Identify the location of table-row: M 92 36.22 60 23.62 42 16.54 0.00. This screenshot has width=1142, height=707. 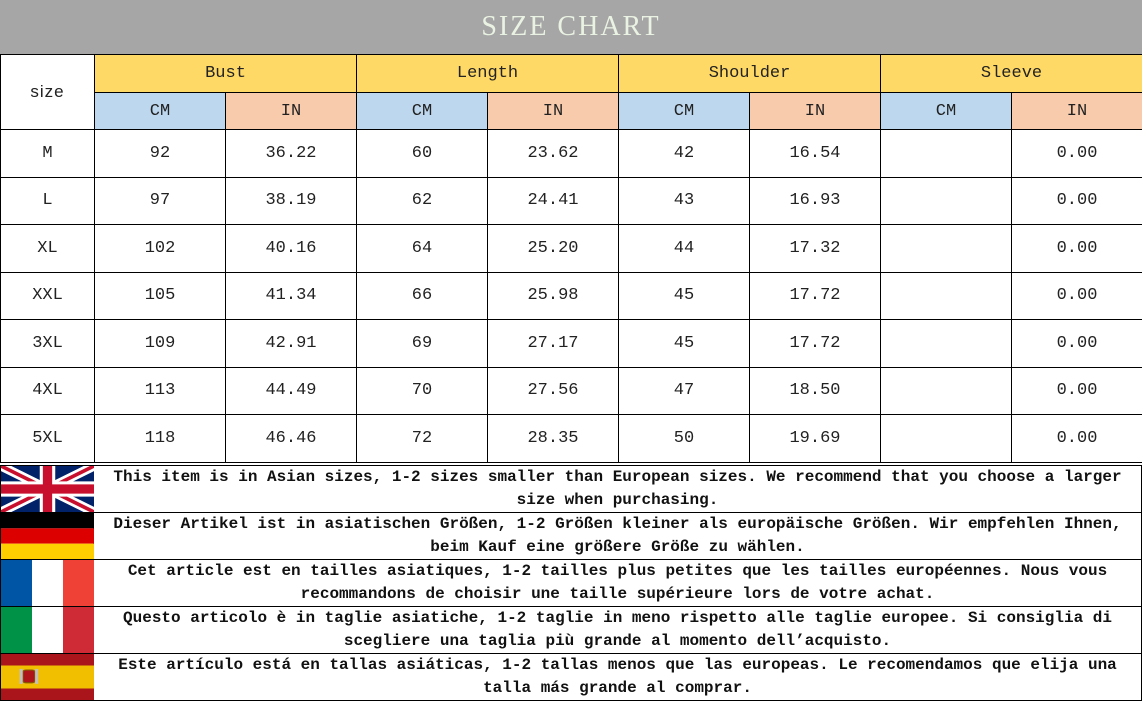
(571, 153).